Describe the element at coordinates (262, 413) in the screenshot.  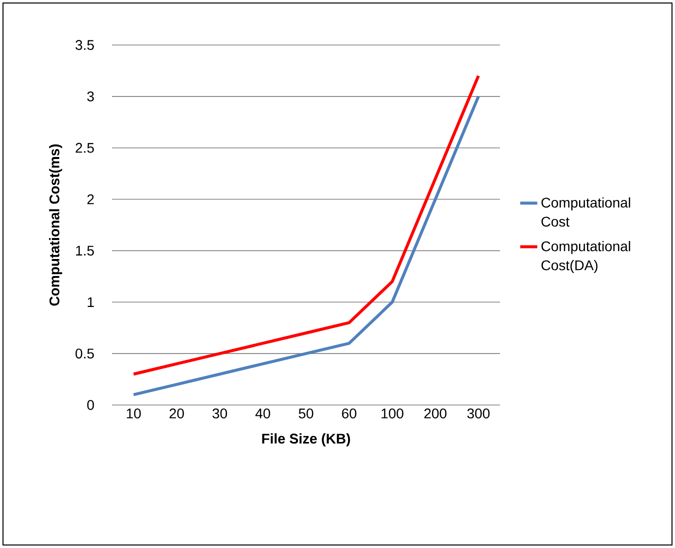
I see `x-tick-label: 40` at that location.